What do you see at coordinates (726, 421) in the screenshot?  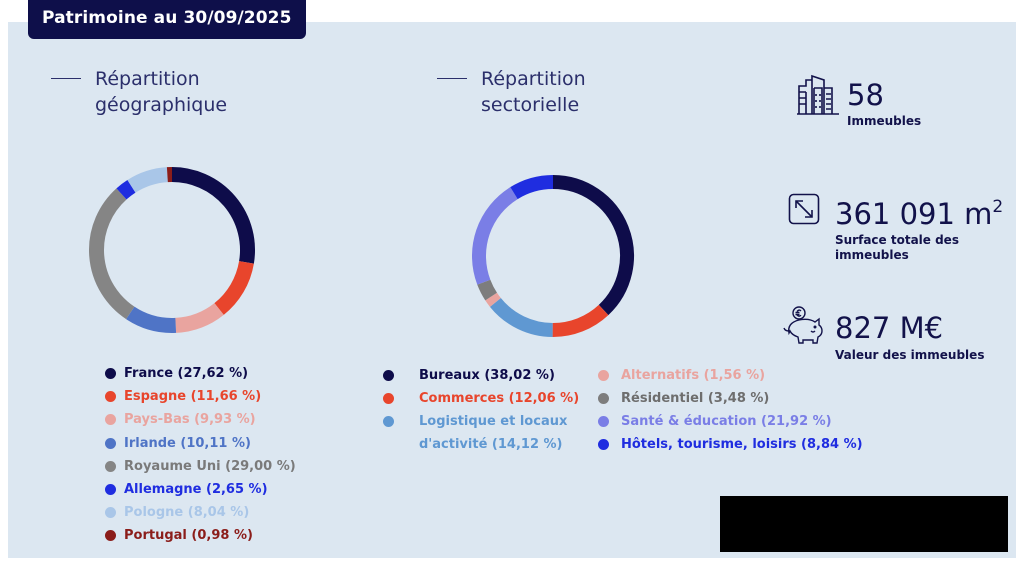 I see `legend-label: Santé & éducation (21,92 %)` at bounding box center [726, 421].